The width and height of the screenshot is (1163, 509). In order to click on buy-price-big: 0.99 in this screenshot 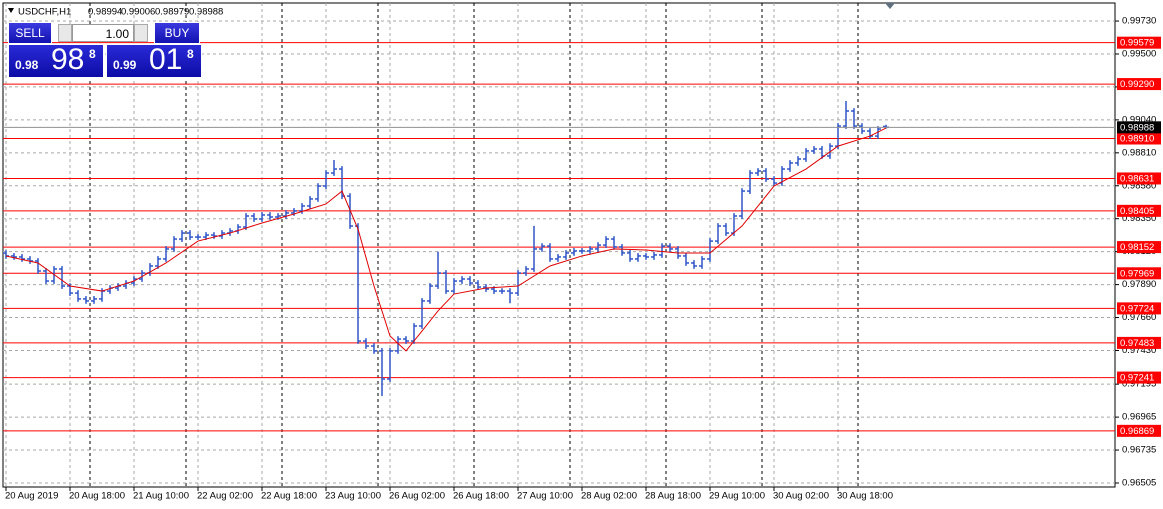, I will do `click(125, 65)`.